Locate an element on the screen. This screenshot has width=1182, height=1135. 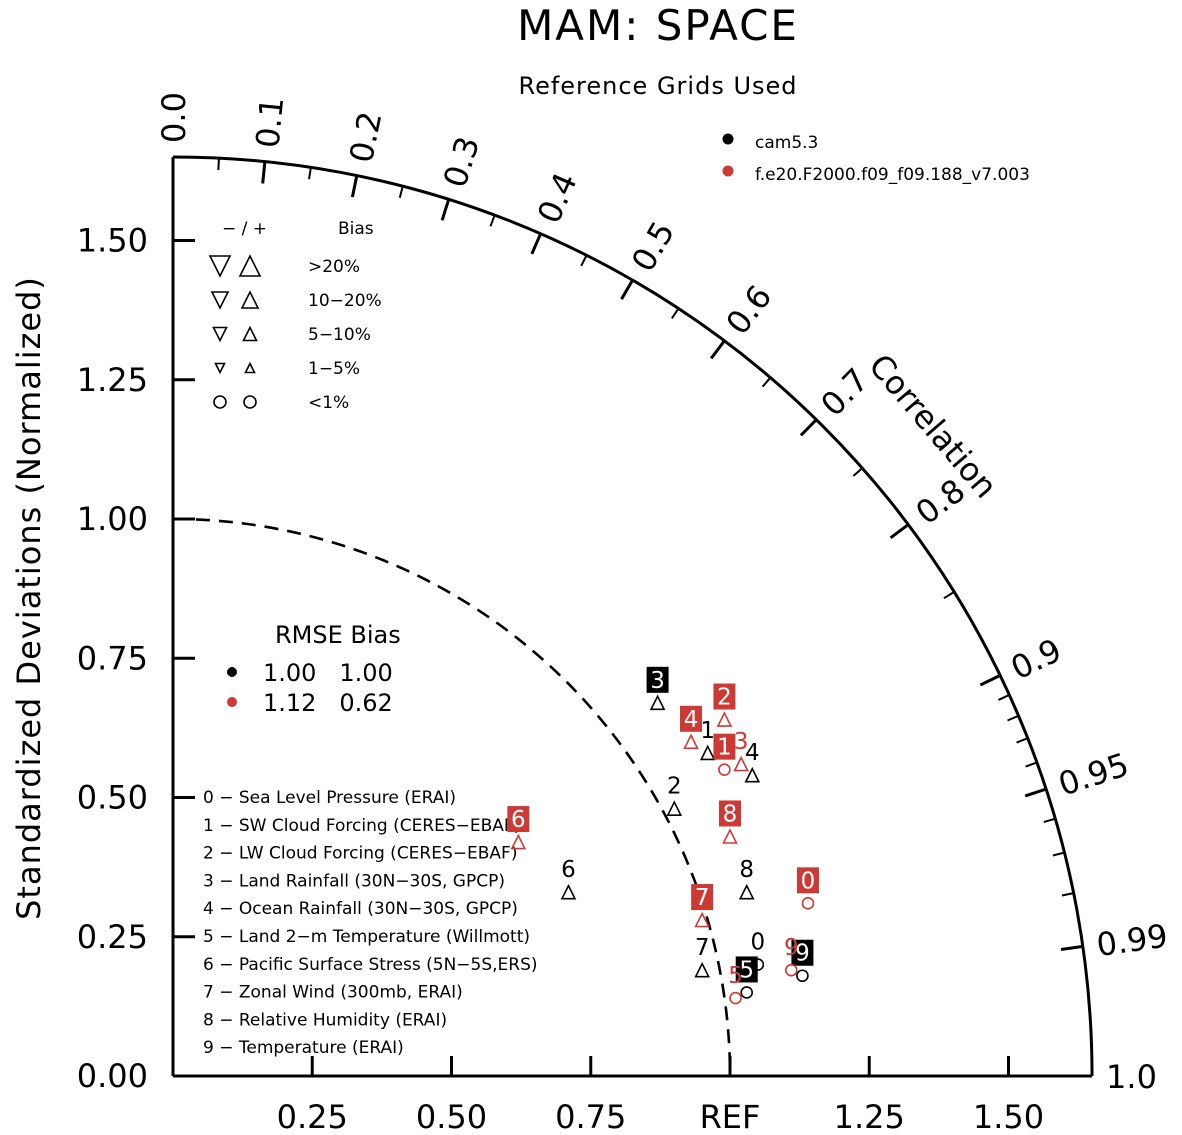
data-point-label: 4 is located at coordinates (691, 720).